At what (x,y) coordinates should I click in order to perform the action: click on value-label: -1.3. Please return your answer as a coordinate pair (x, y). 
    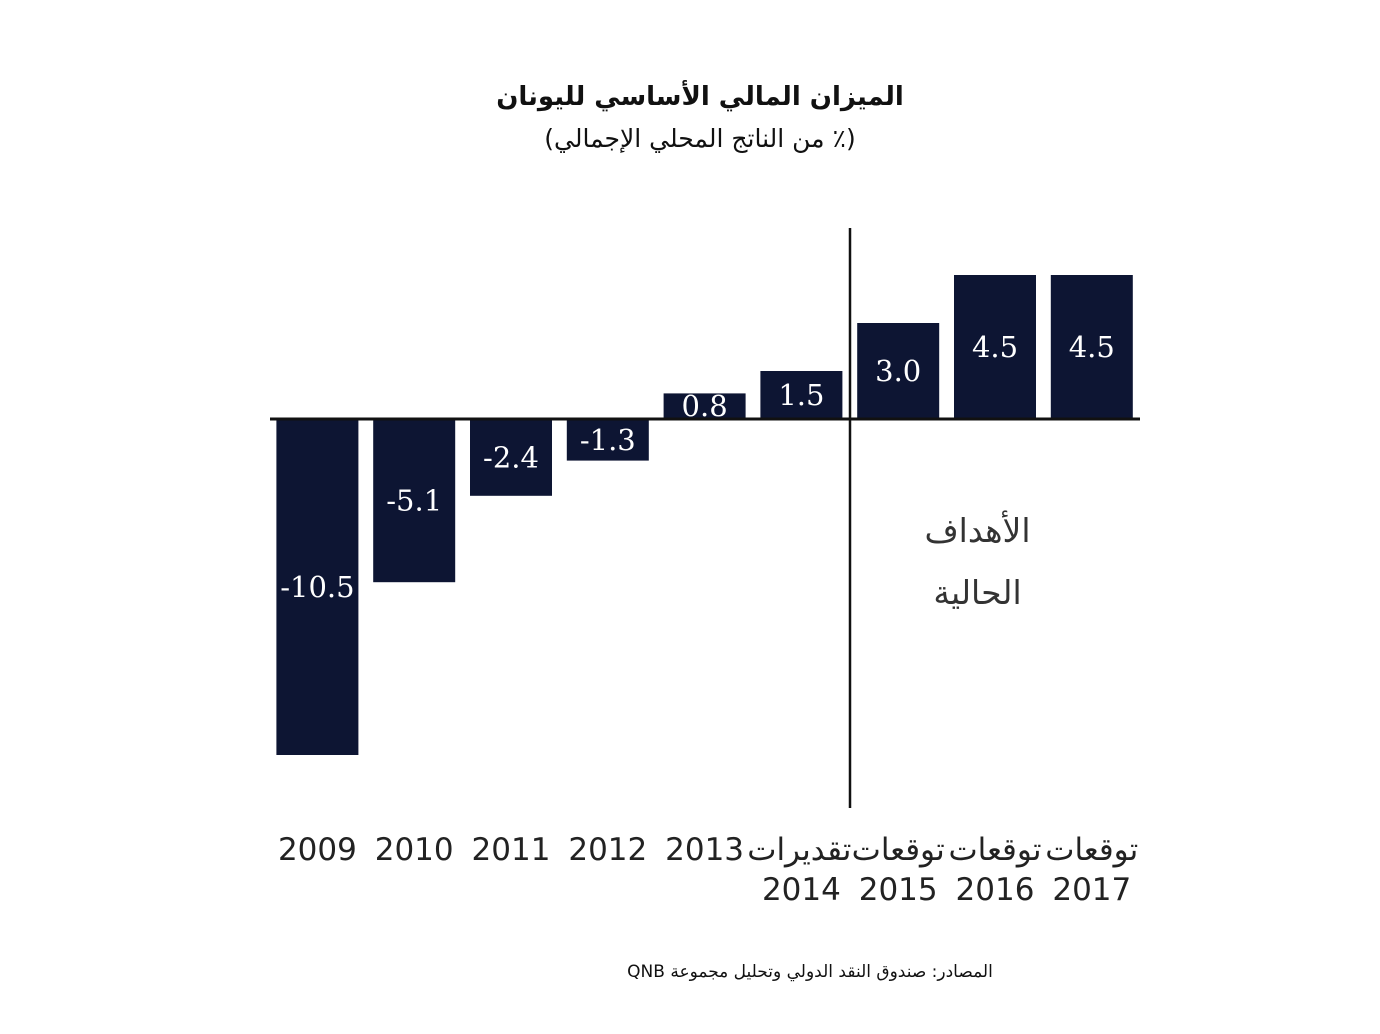
    Looking at the image, I should click on (608, 440).